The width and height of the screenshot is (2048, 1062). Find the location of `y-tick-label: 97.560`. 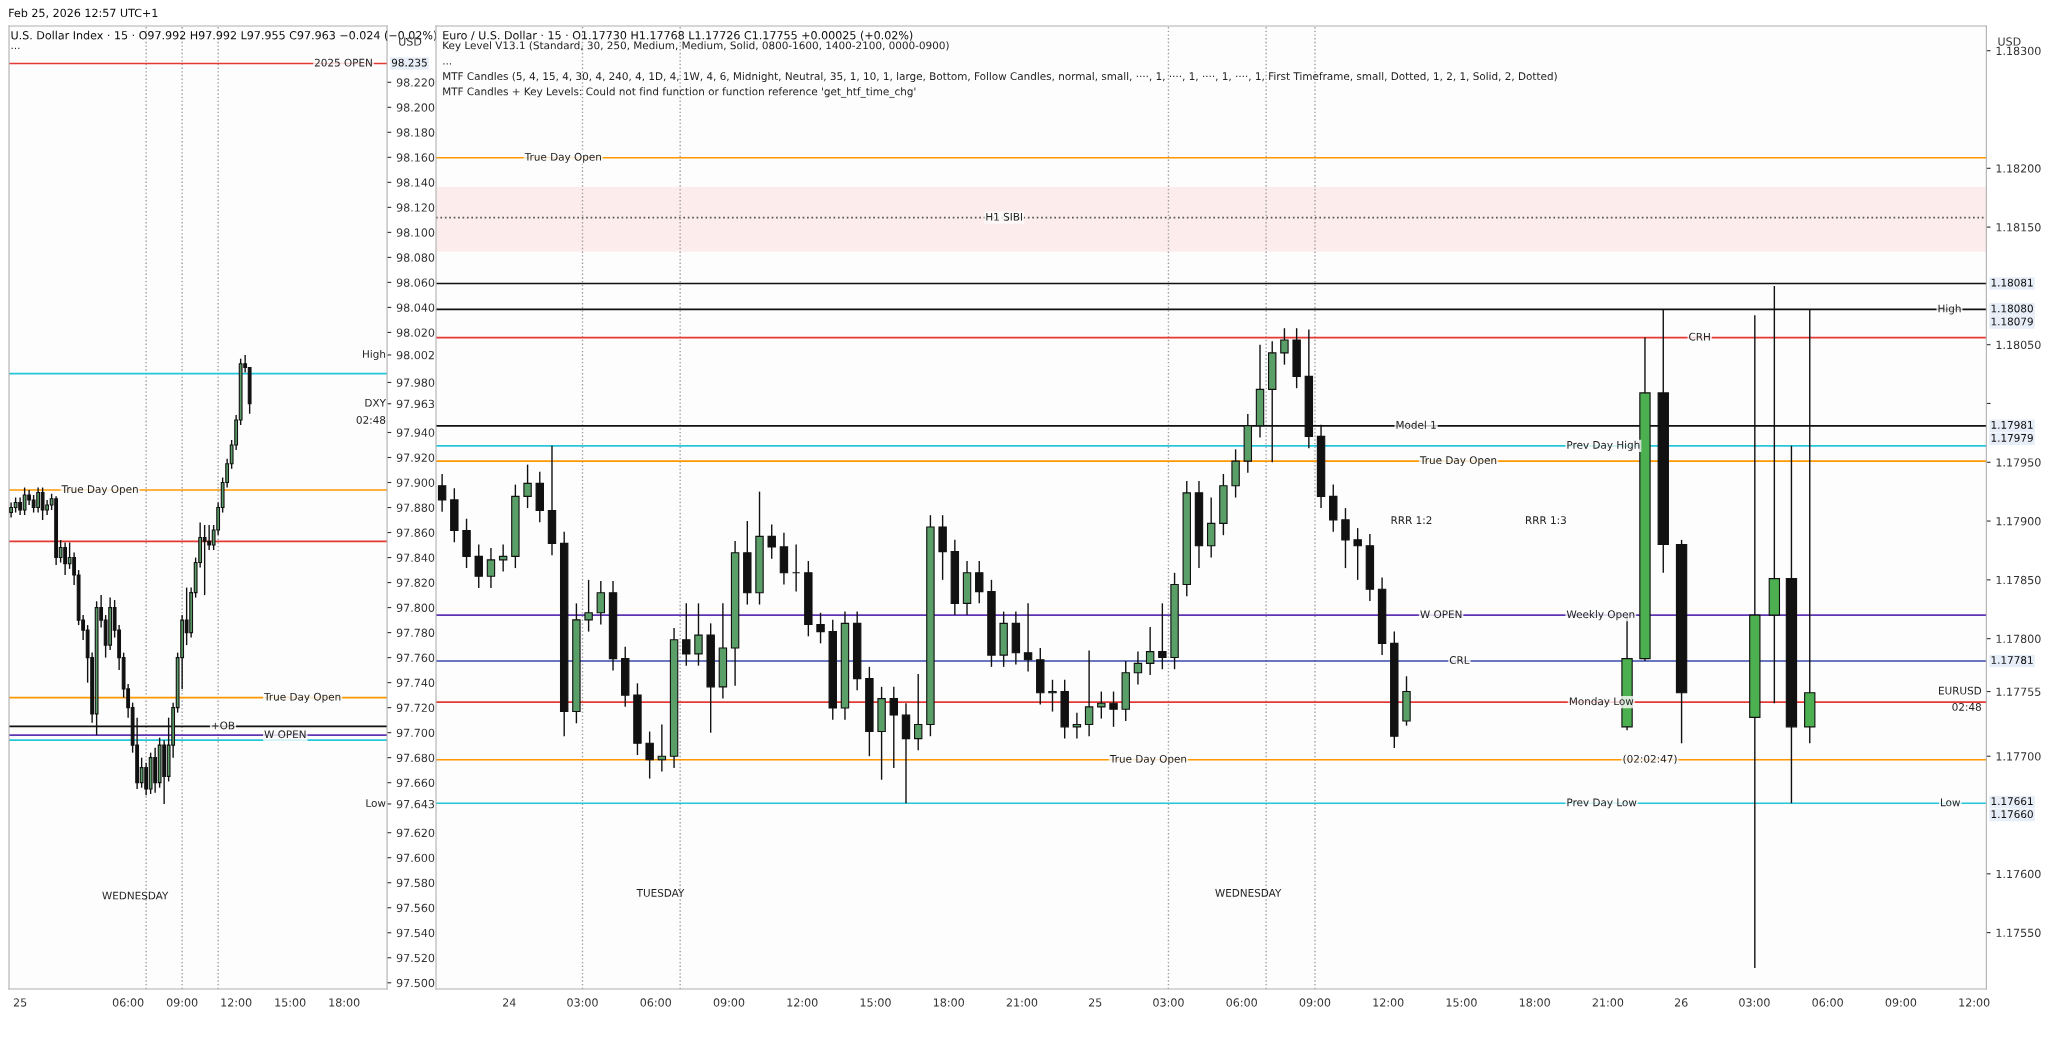

y-tick-label: 97.560 is located at coordinates (415, 908).